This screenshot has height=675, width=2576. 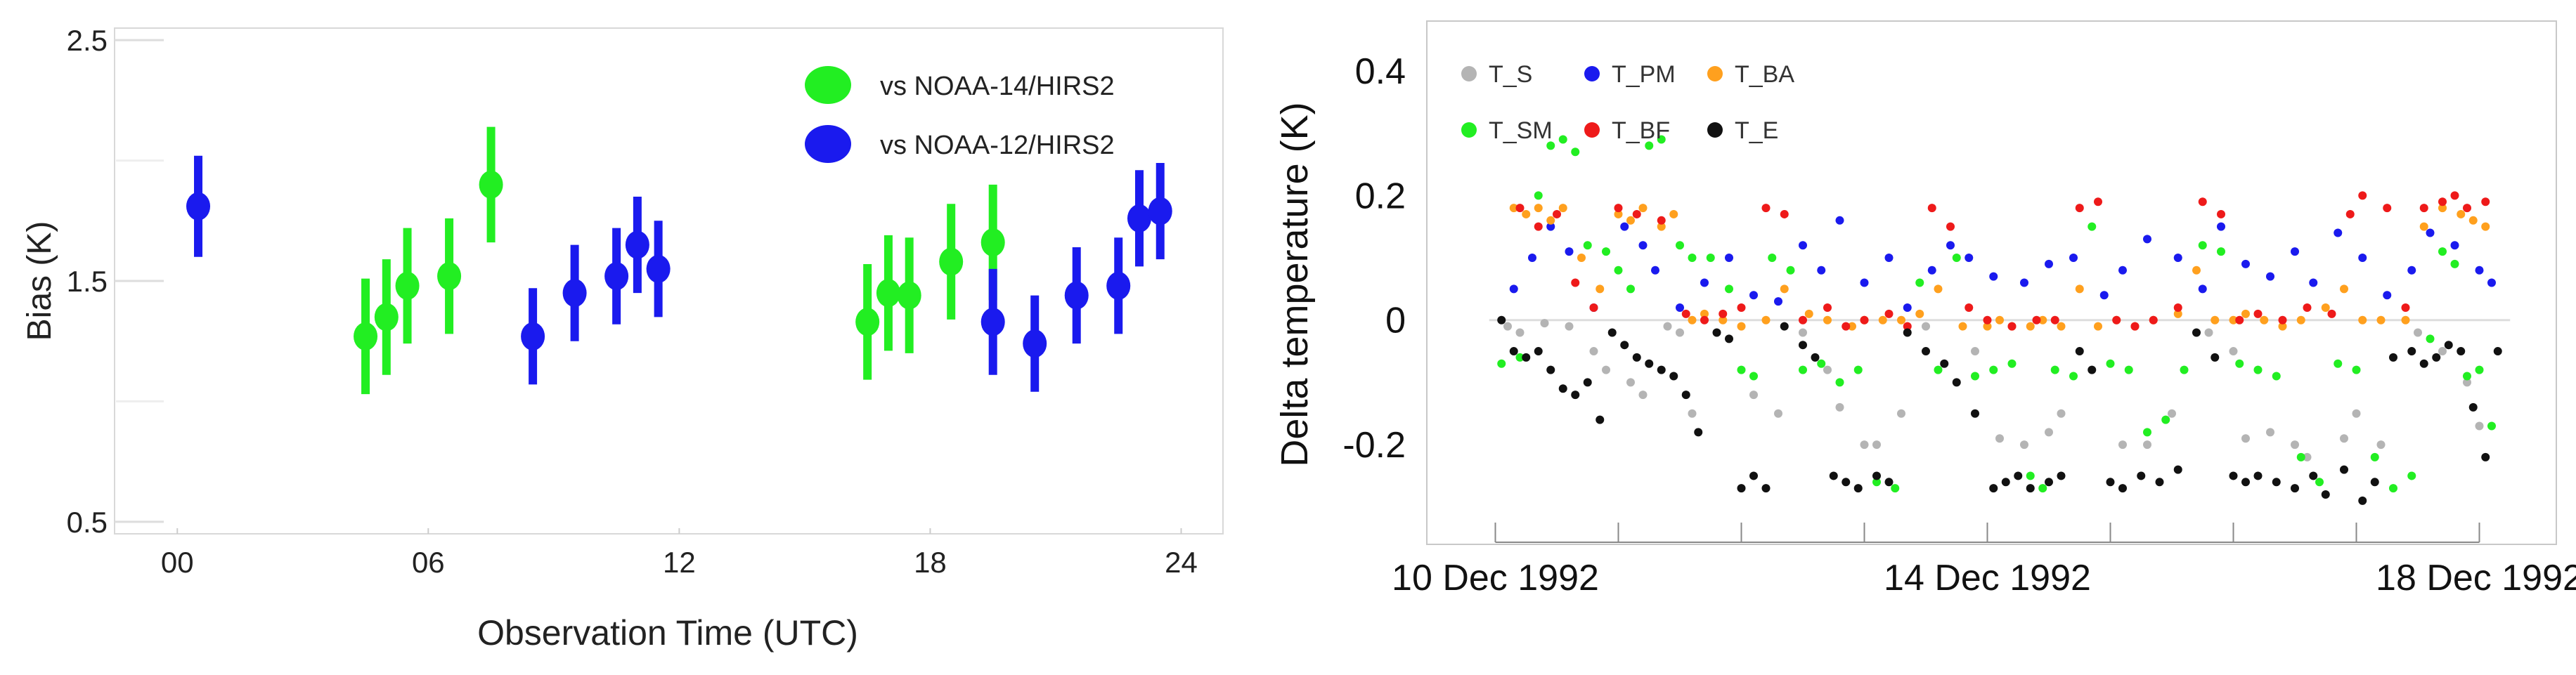 I want to click on bias-ytick-label: 2.5, so click(x=87, y=40).